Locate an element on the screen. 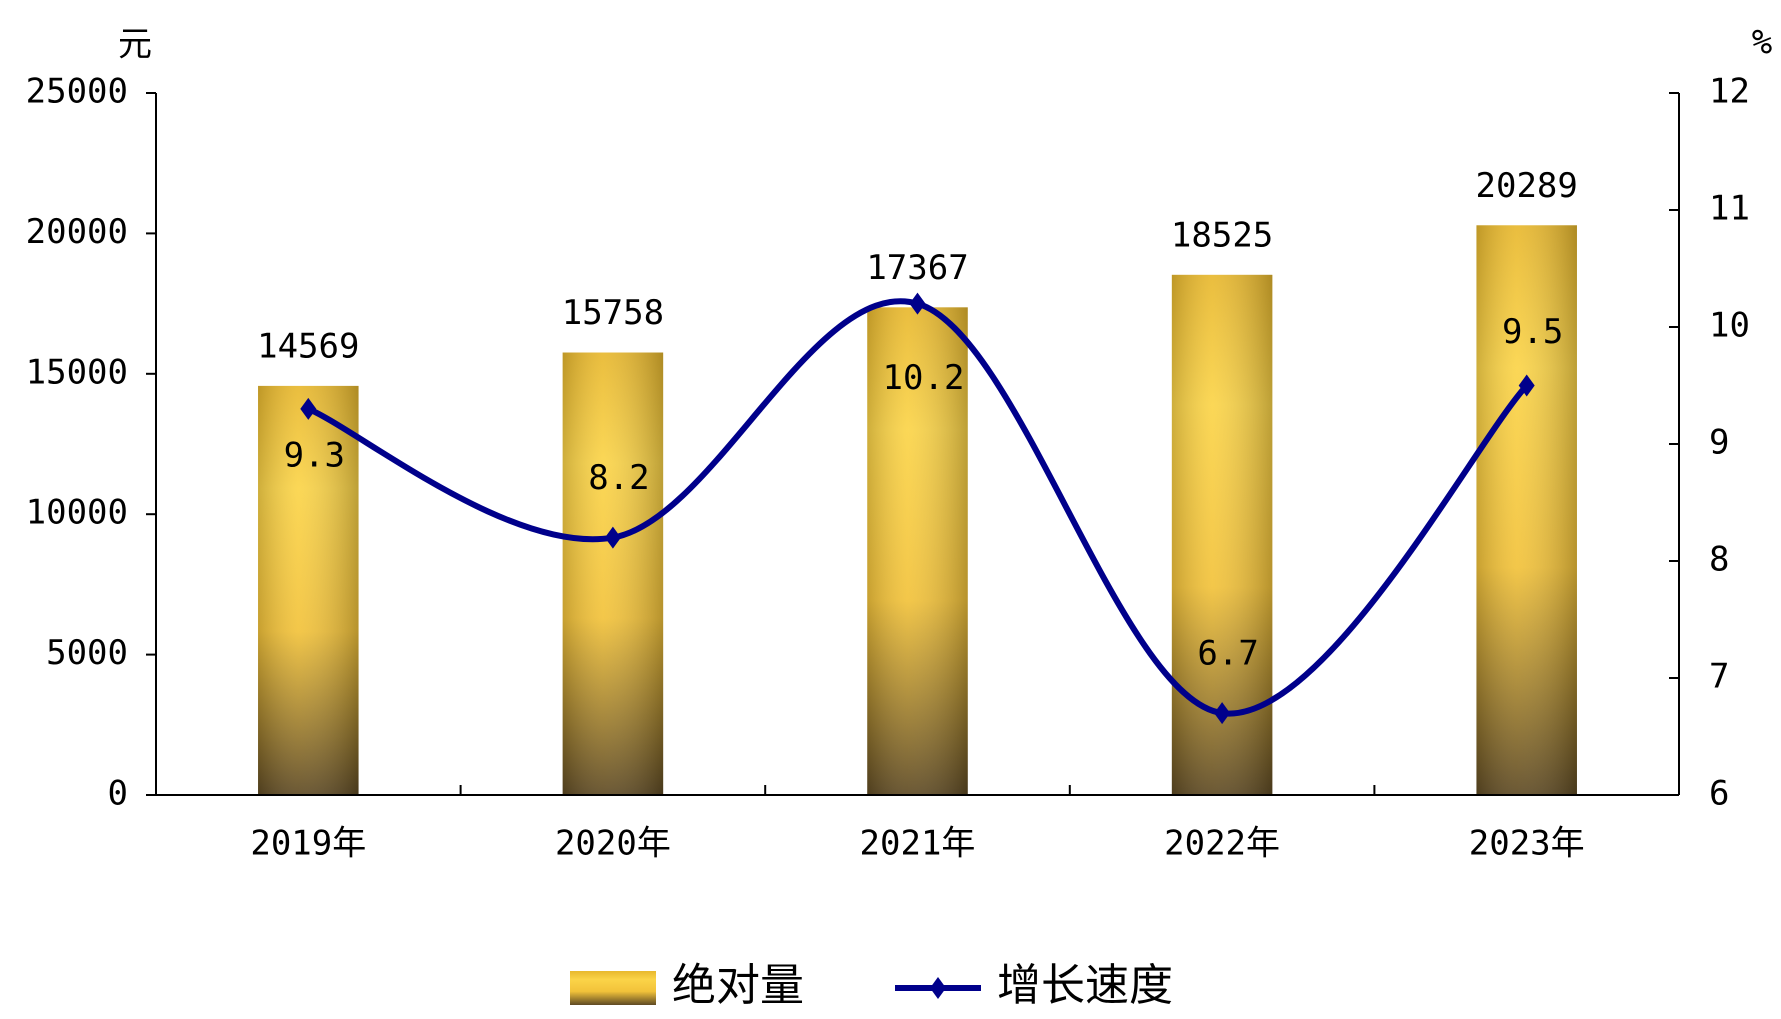 The width and height of the screenshot is (1781, 1019). y-tick-label: 10000 is located at coordinates (77, 513).